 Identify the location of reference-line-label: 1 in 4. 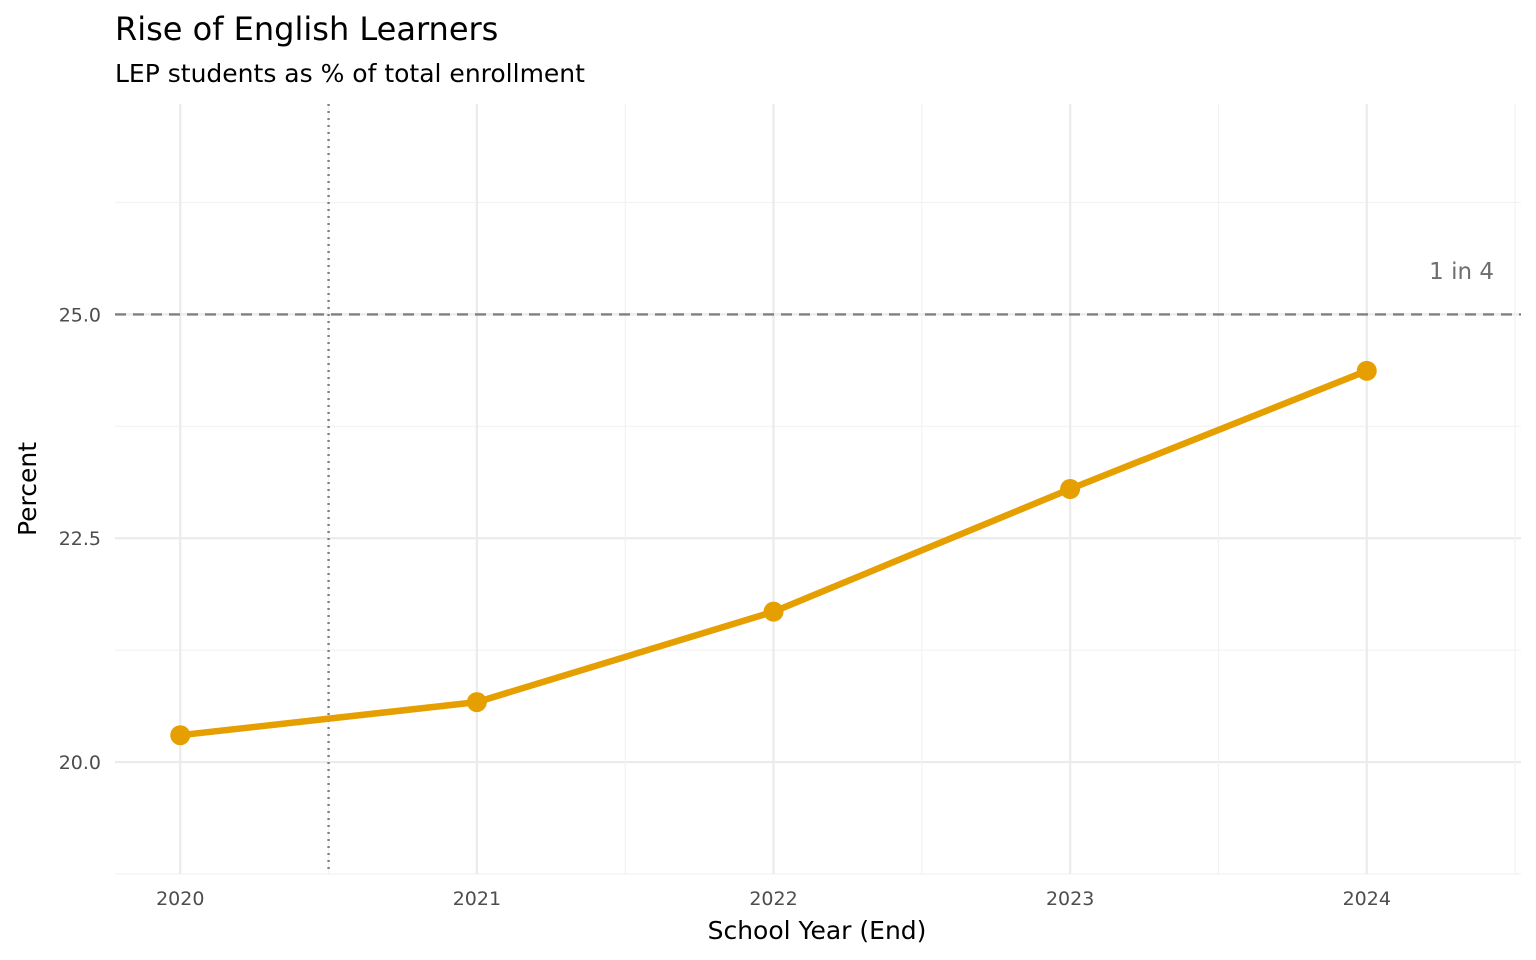
(1461, 272).